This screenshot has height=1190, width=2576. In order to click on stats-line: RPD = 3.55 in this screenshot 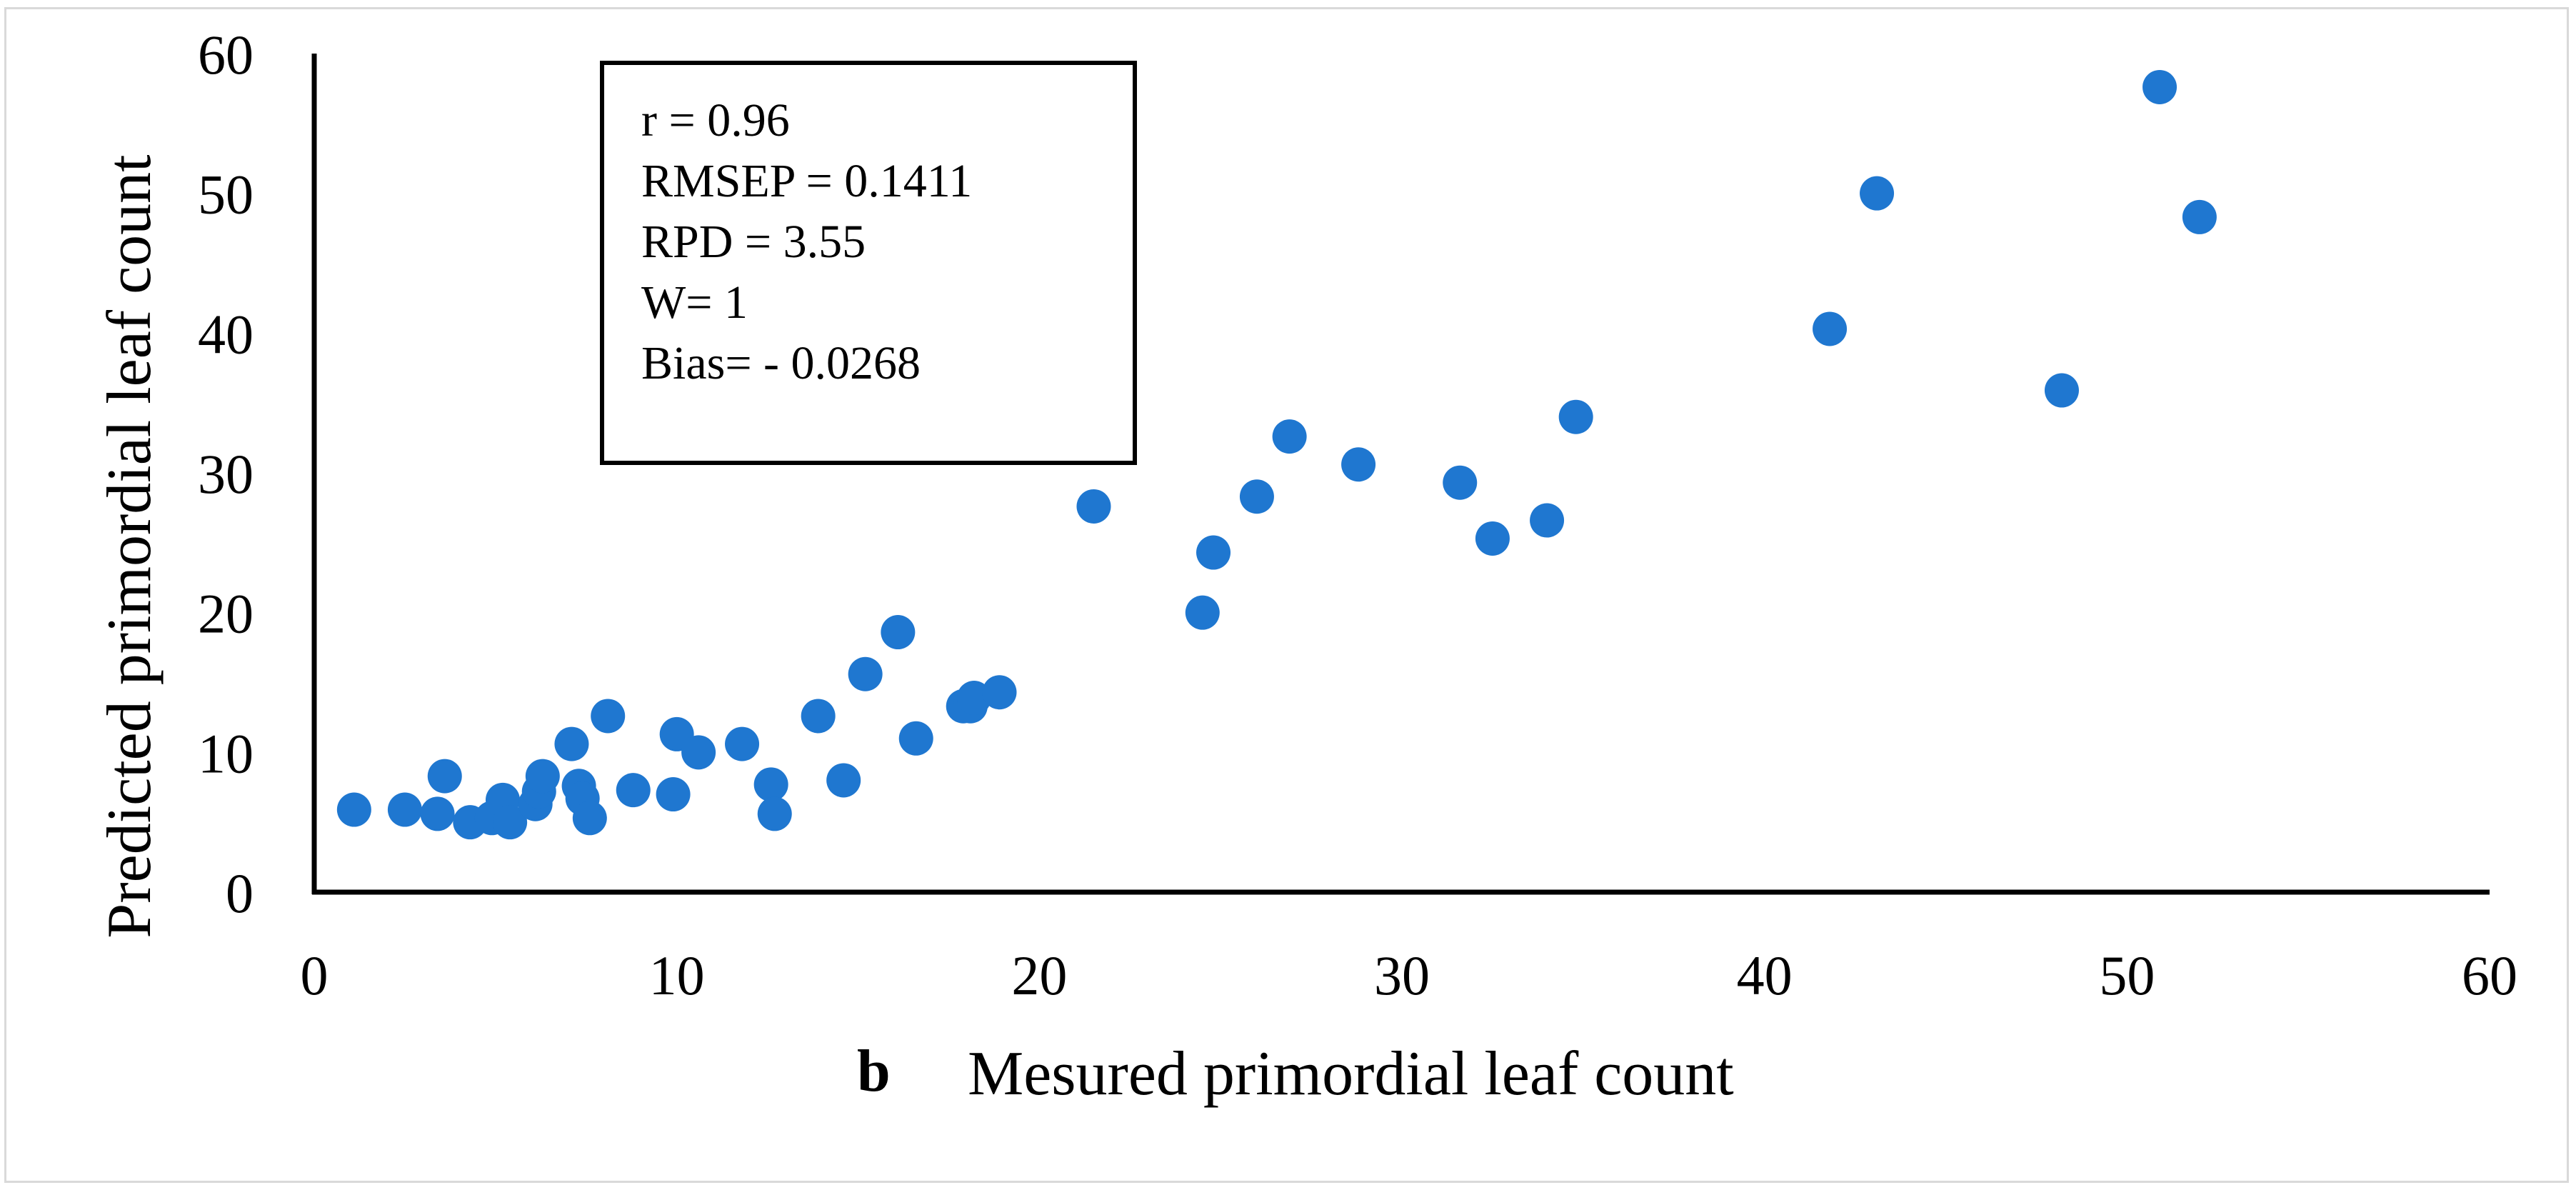, I will do `click(753, 242)`.